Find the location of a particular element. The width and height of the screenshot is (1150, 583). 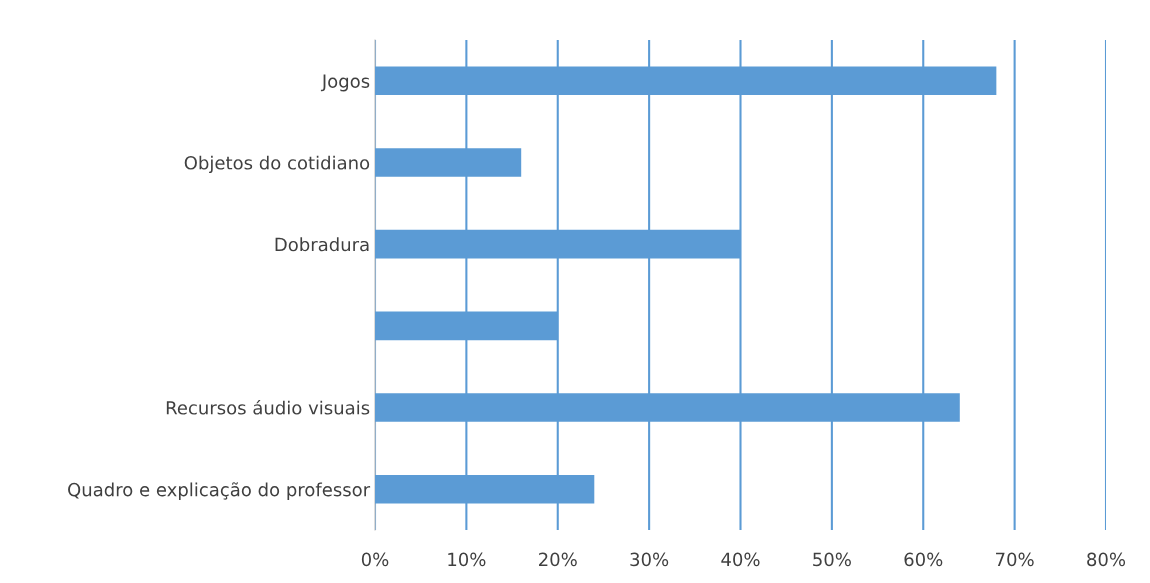

y-tick-label: Recursos áudio visuais is located at coordinates (268, 407).